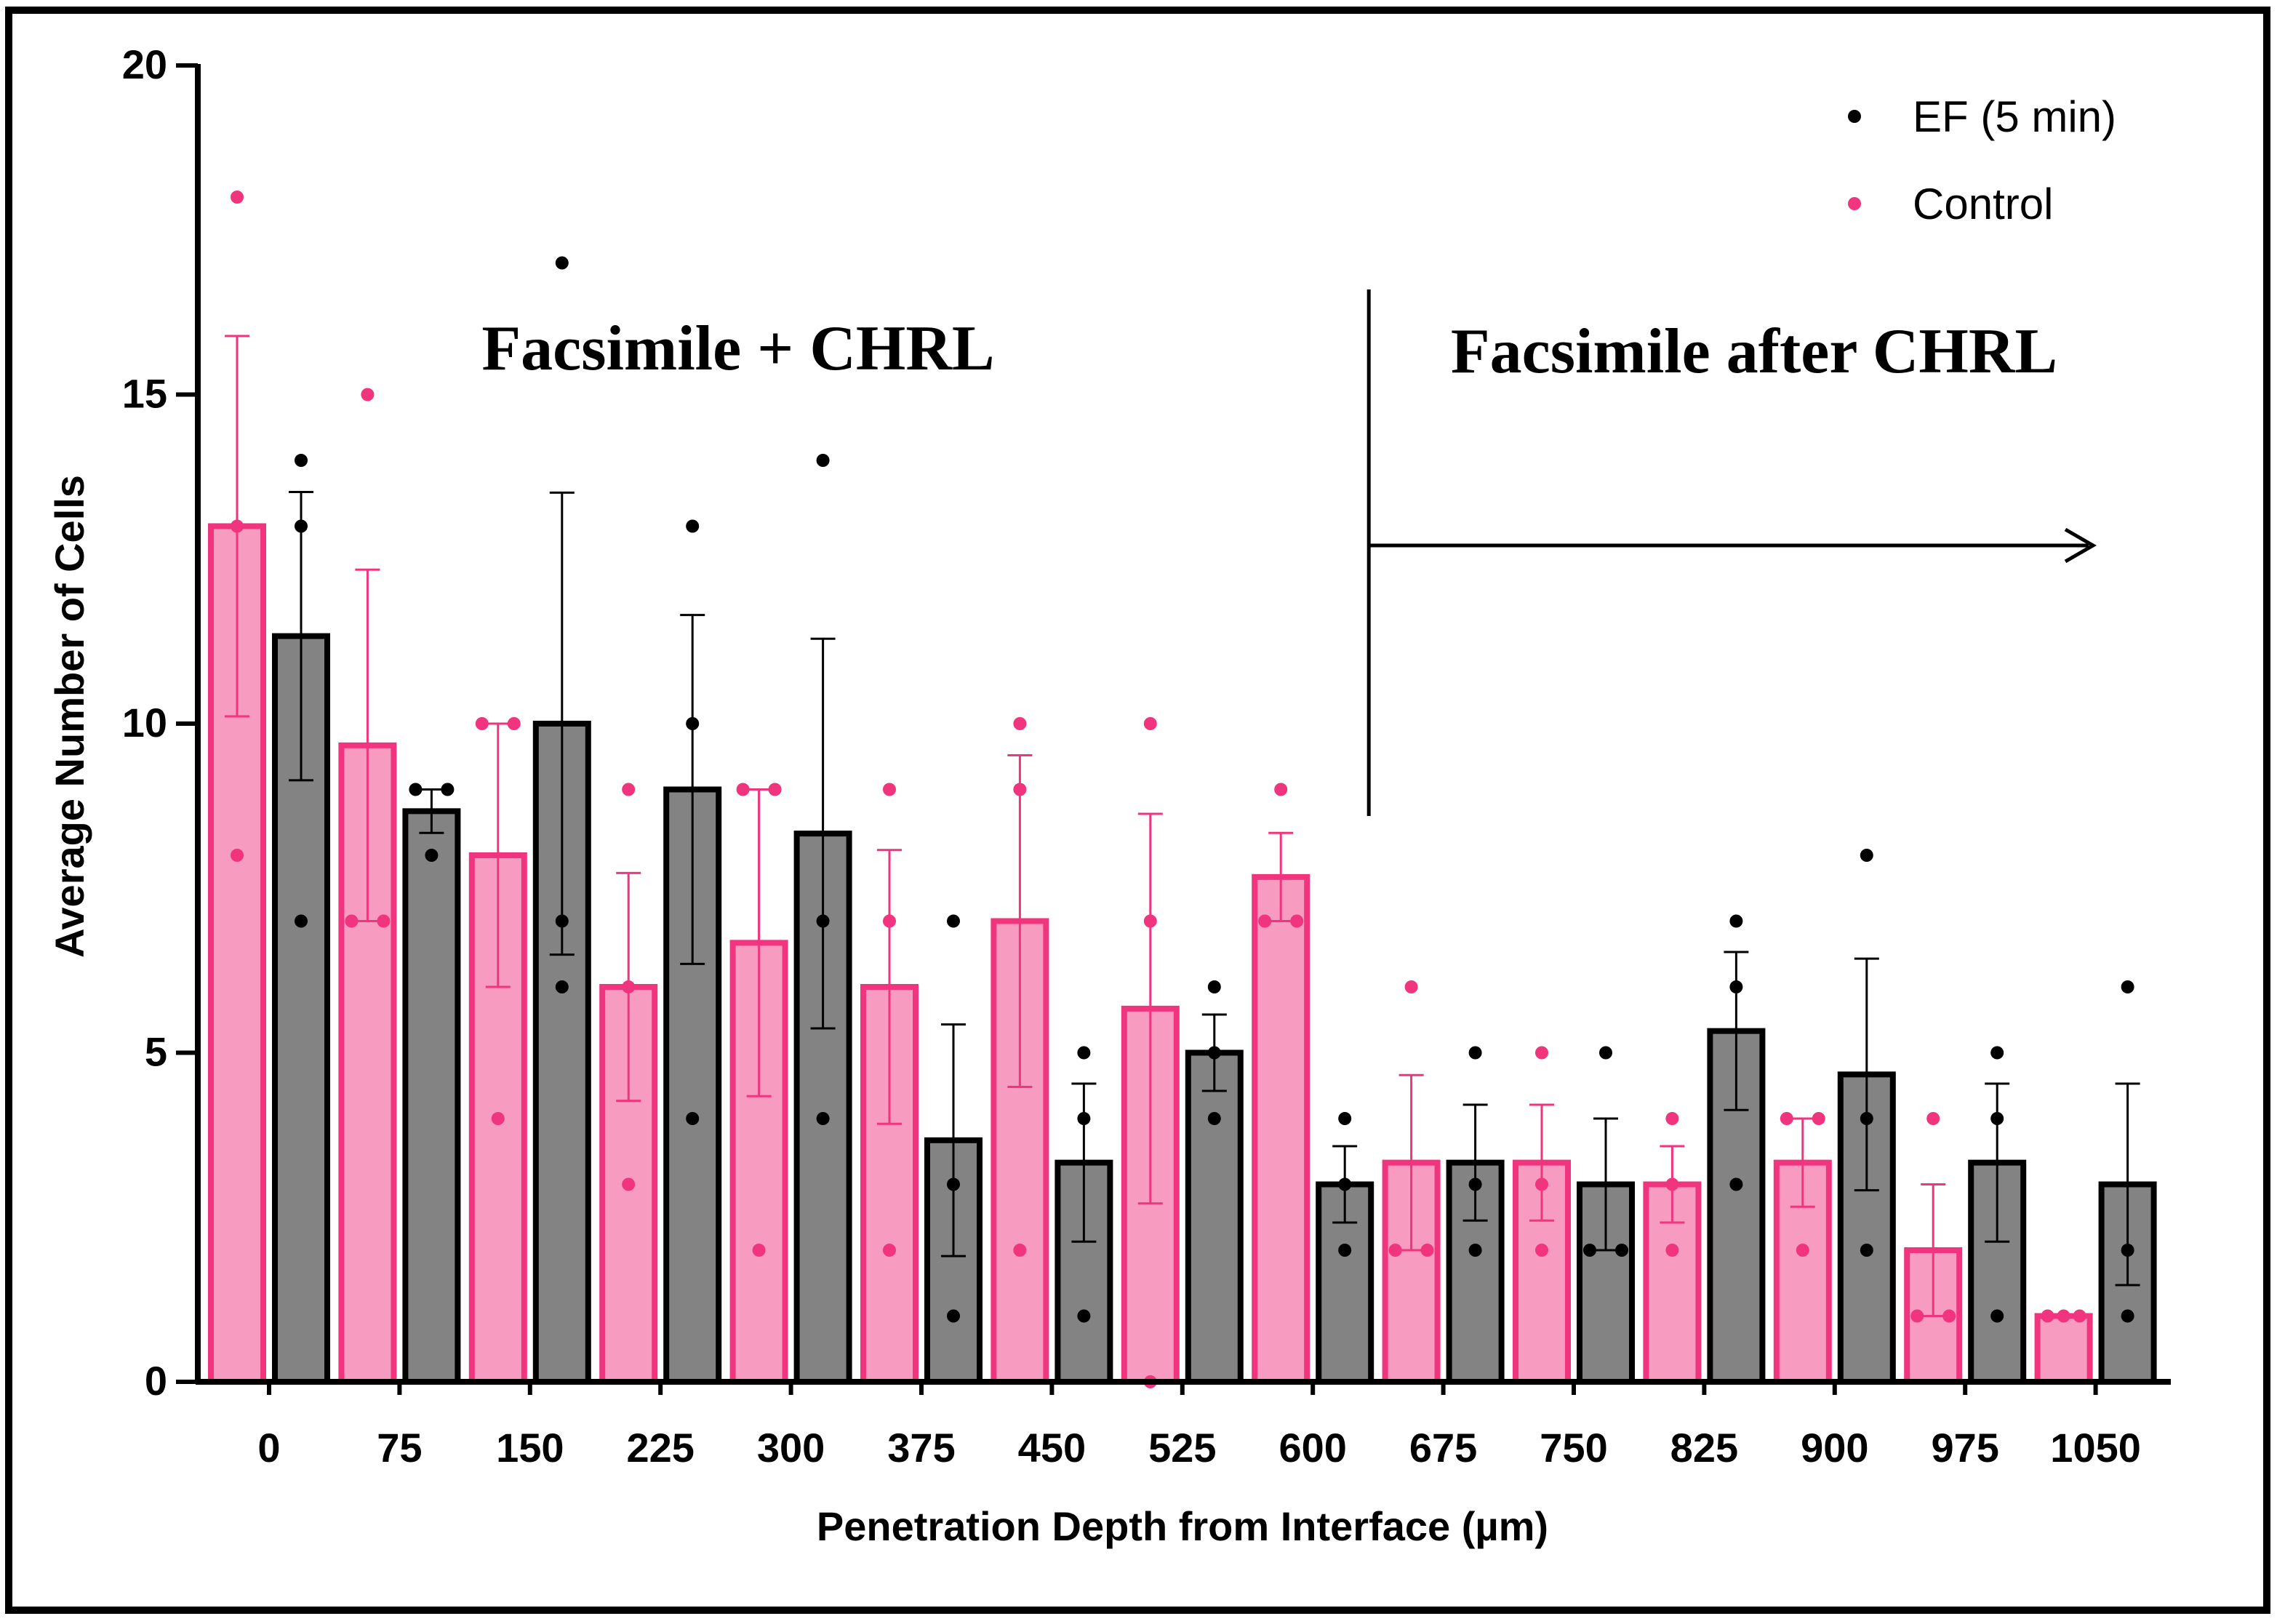  What do you see at coordinates (69, 716) in the screenshot?
I see `y-axis-title: Average Number of Cells` at bounding box center [69, 716].